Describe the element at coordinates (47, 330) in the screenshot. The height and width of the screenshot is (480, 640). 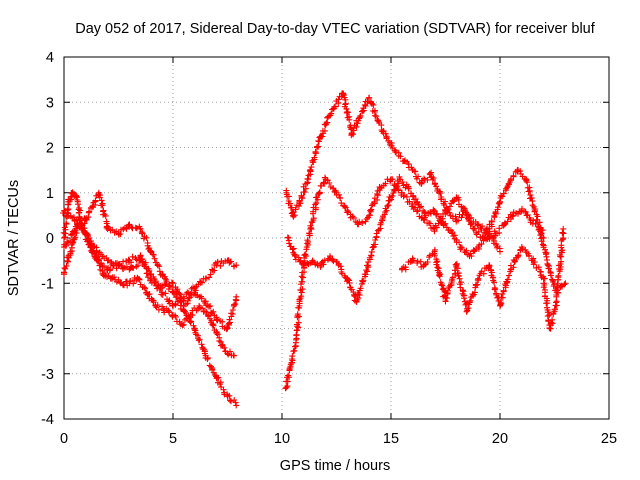
I see `y-tick-label: -2` at that location.